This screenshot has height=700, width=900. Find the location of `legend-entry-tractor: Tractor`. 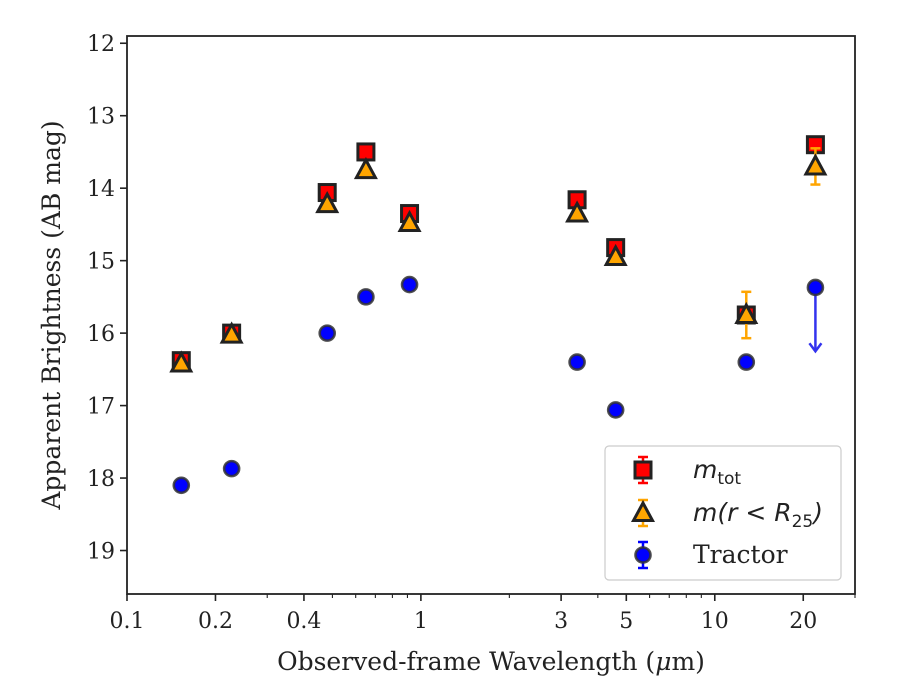

legend-entry-tractor: Tractor is located at coordinates (711, 555).